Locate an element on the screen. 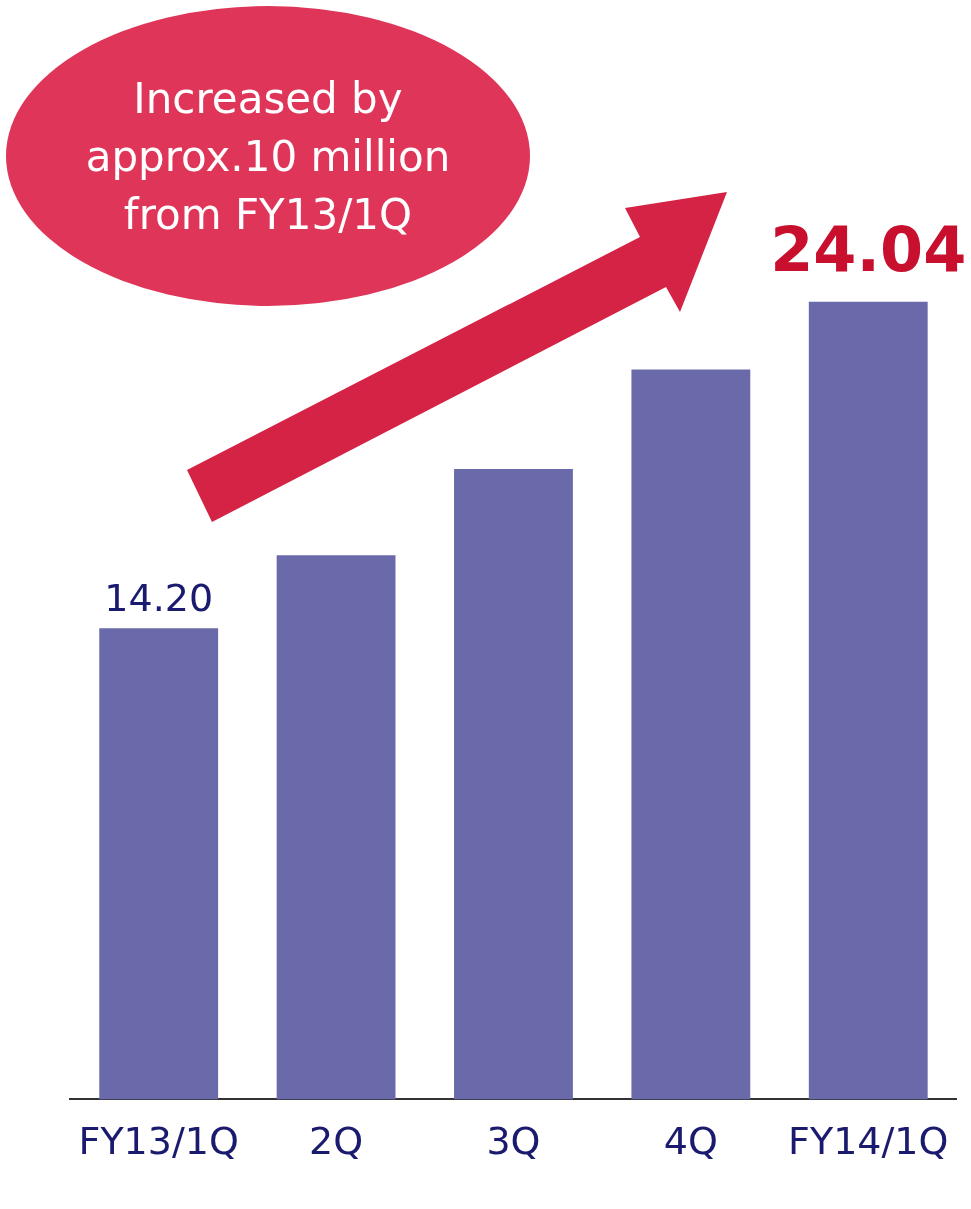 The height and width of the screenshot is (1209, 971). data-label: 24.04 is located at coordinates (868, 249).